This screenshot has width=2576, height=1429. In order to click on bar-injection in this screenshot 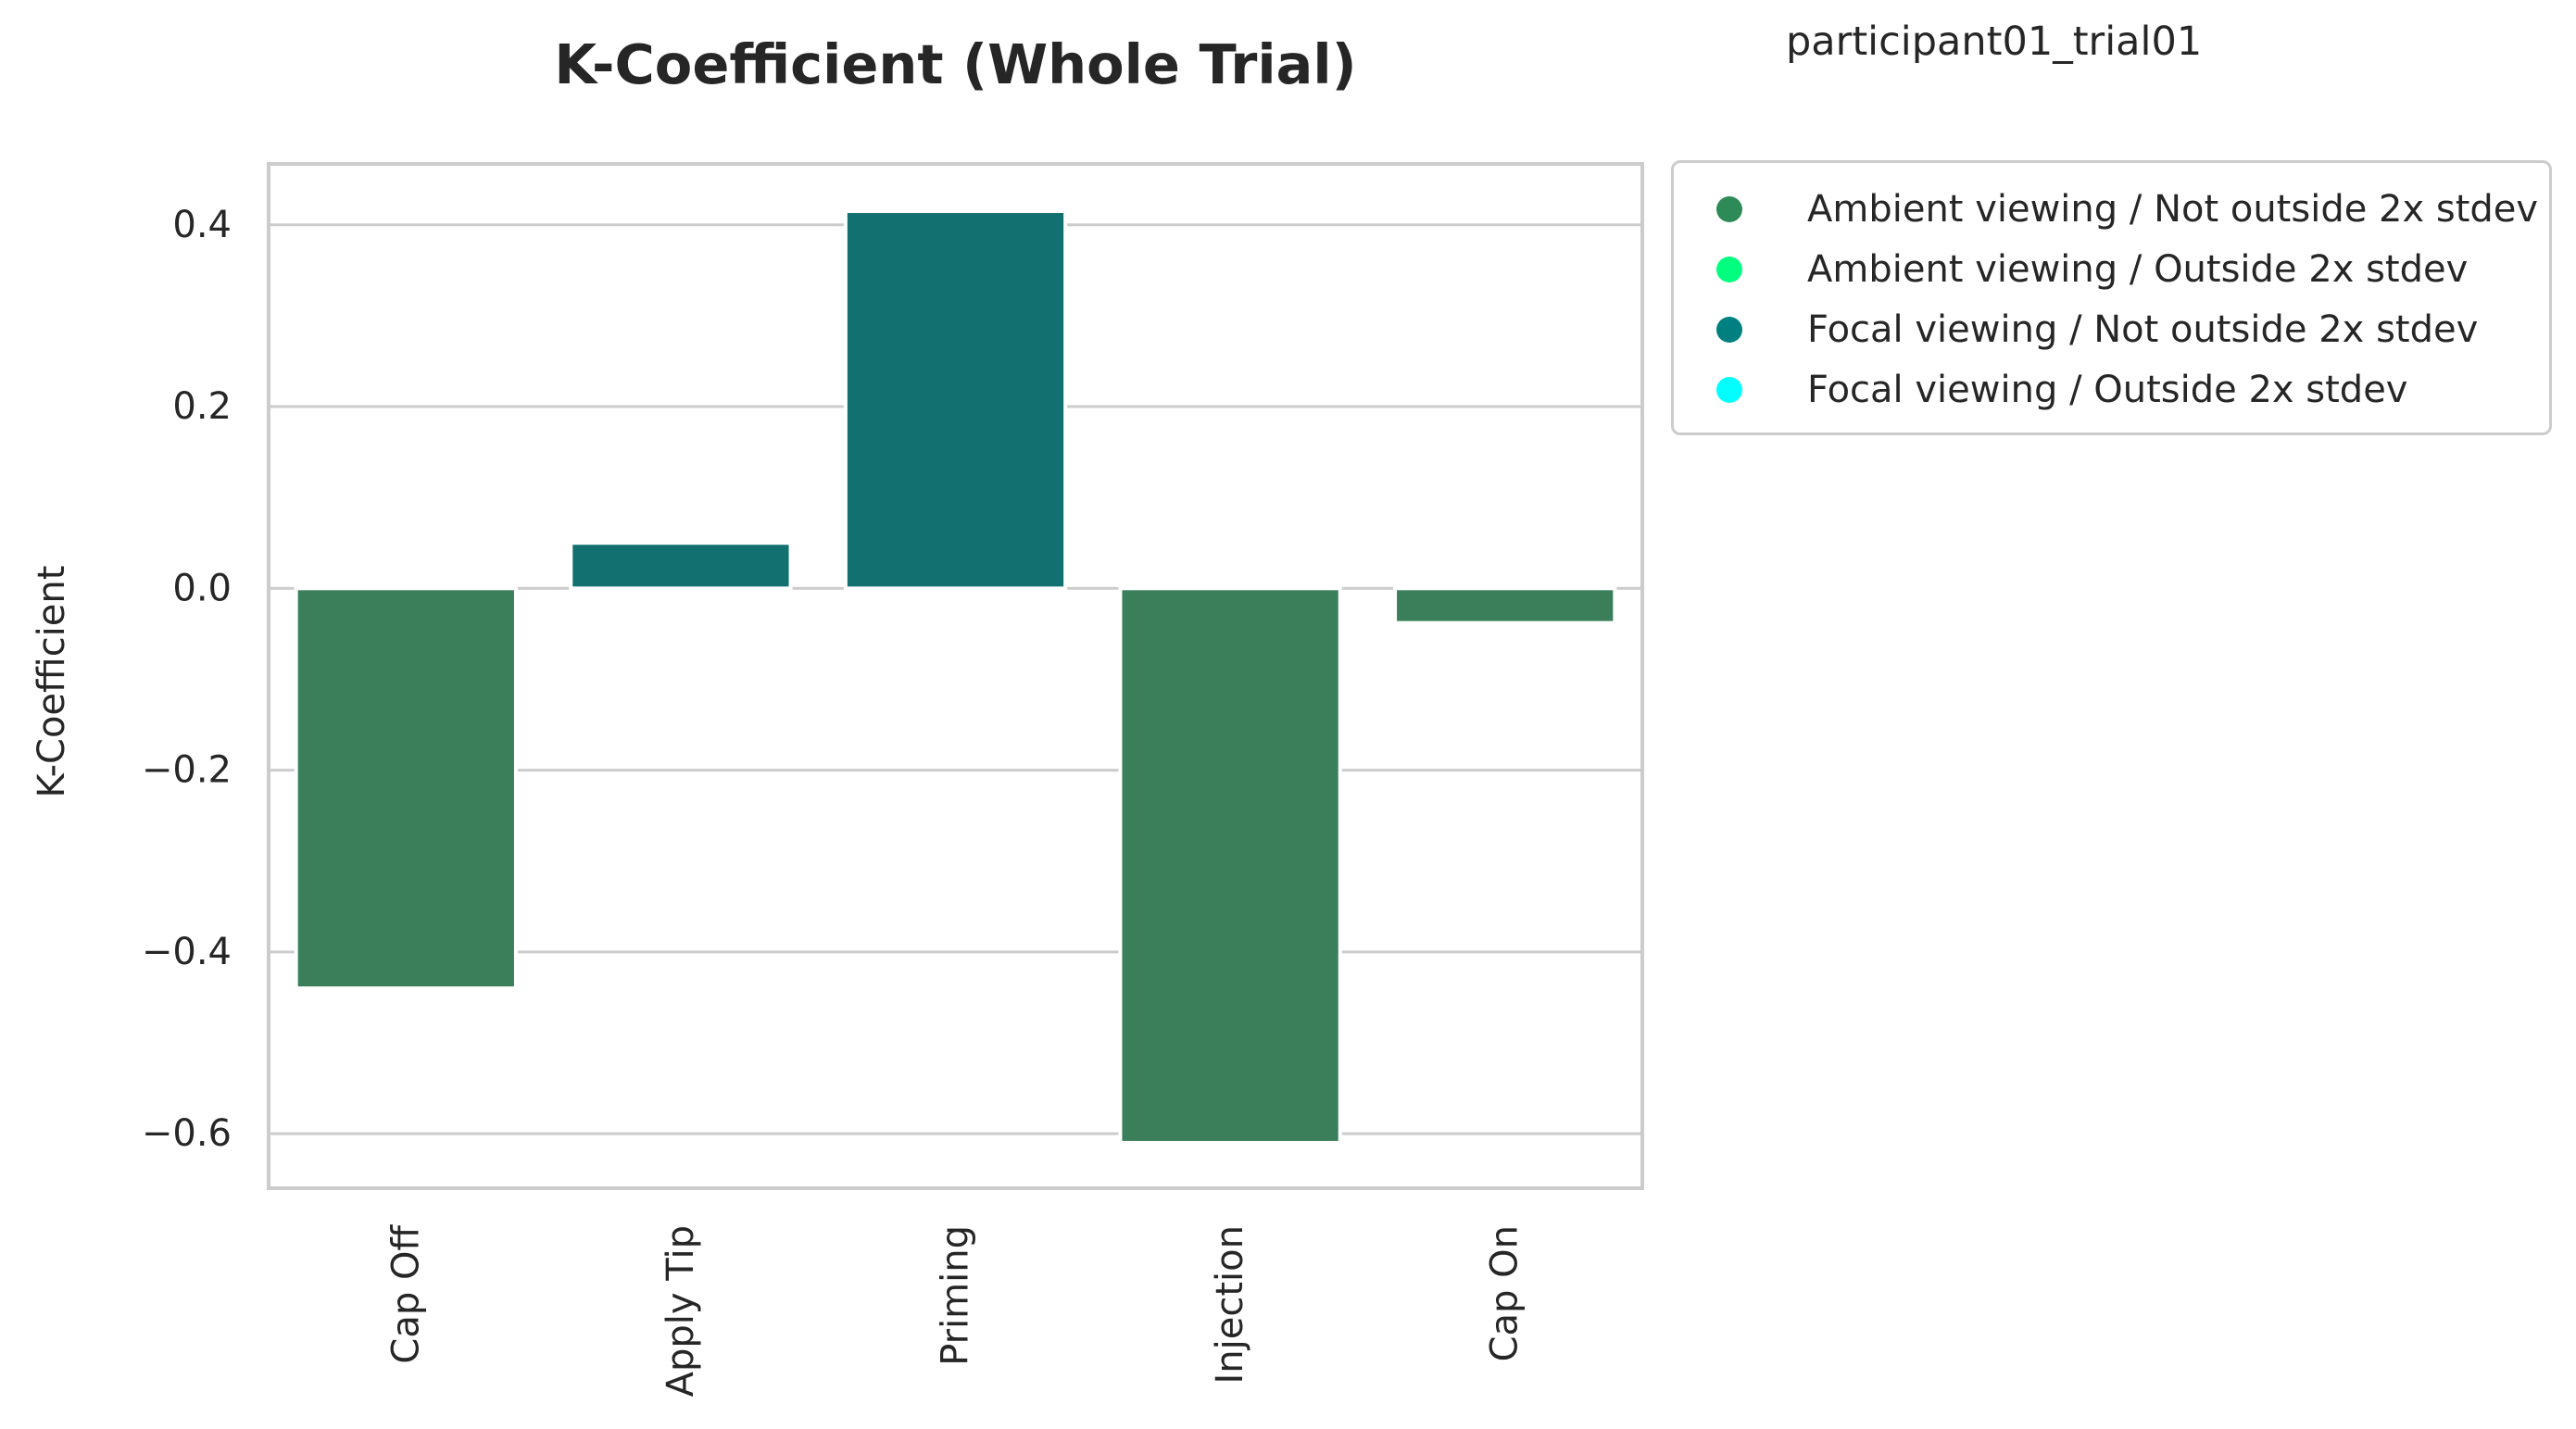, I will do `click(1230, 865)`.